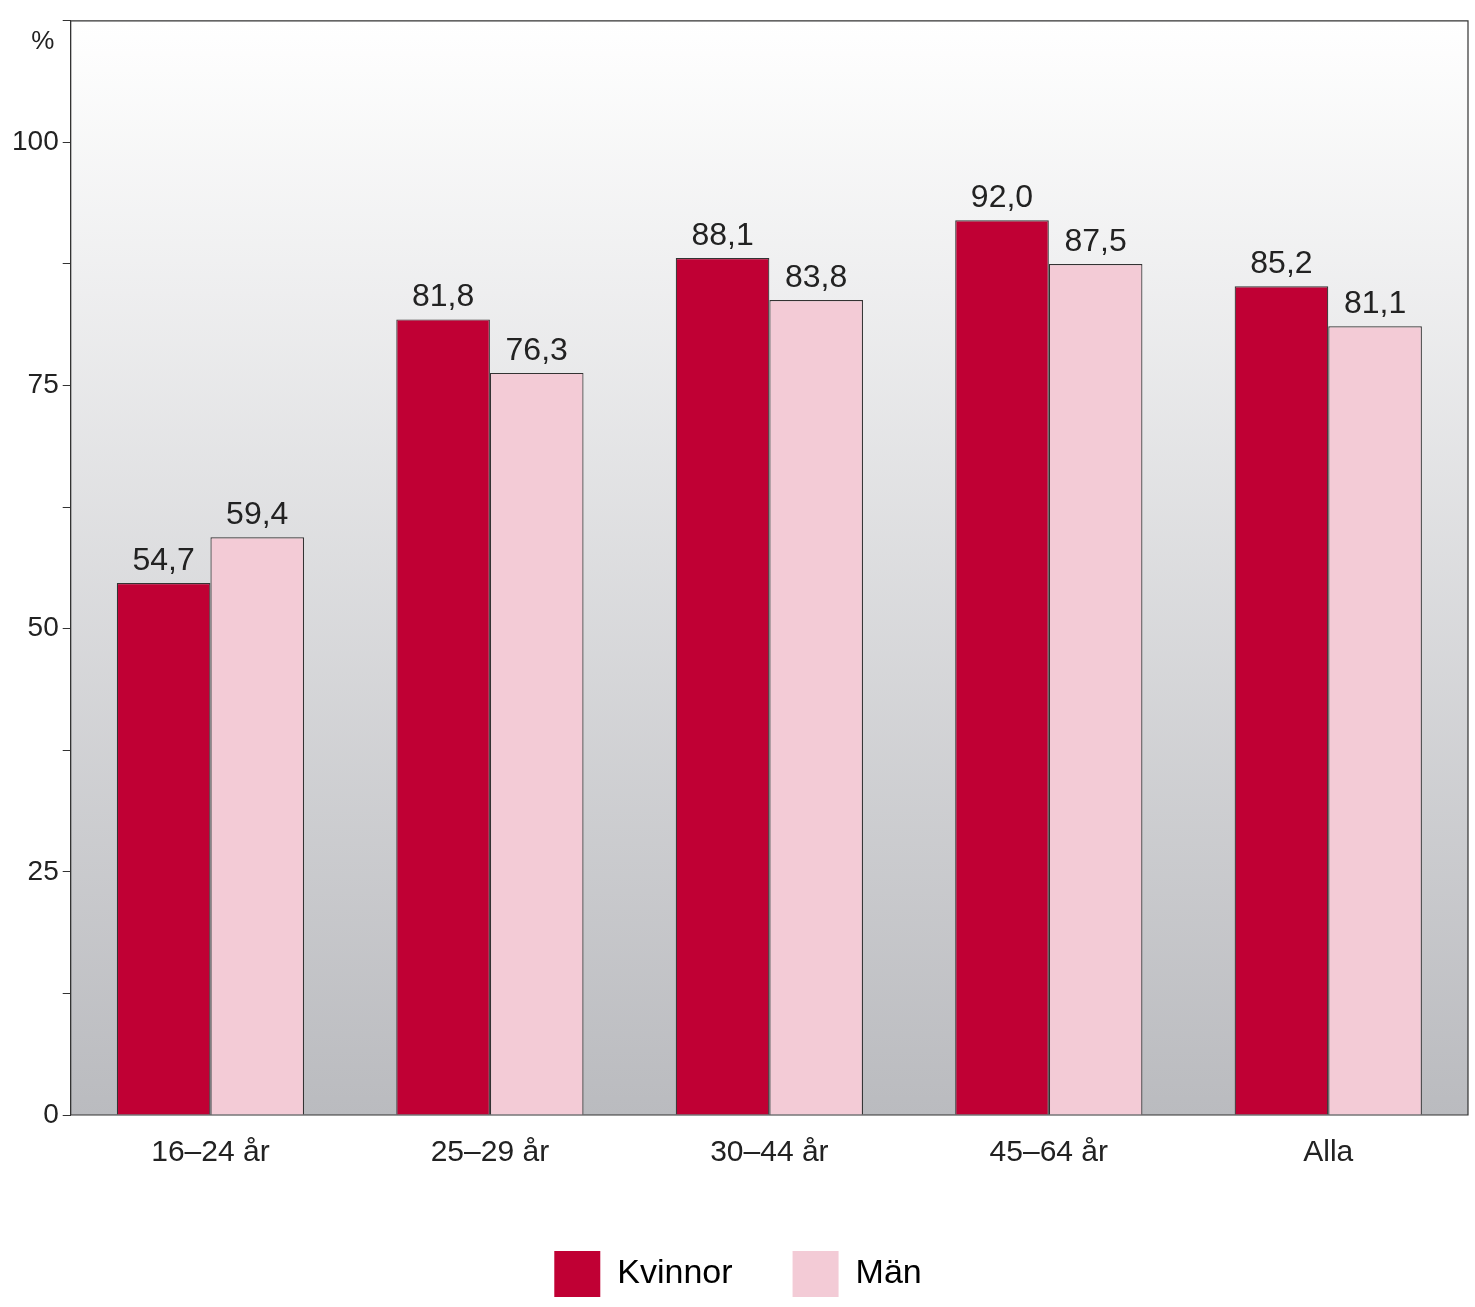 Image resolution: width=1475 pixels, height=1307 pixels. Describe the element at coordinates (816, 275) in the screenshot. I see `data-label: 83,8` at that location.